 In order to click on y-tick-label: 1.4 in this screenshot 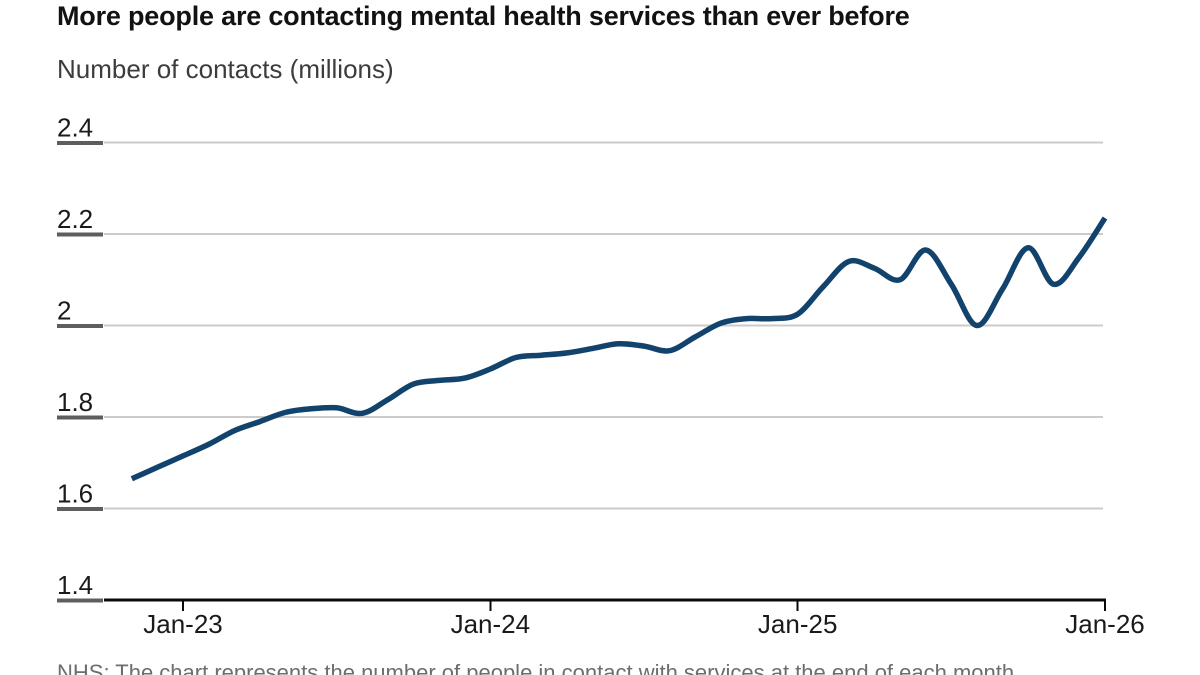, I will do `click(75, 585)`.